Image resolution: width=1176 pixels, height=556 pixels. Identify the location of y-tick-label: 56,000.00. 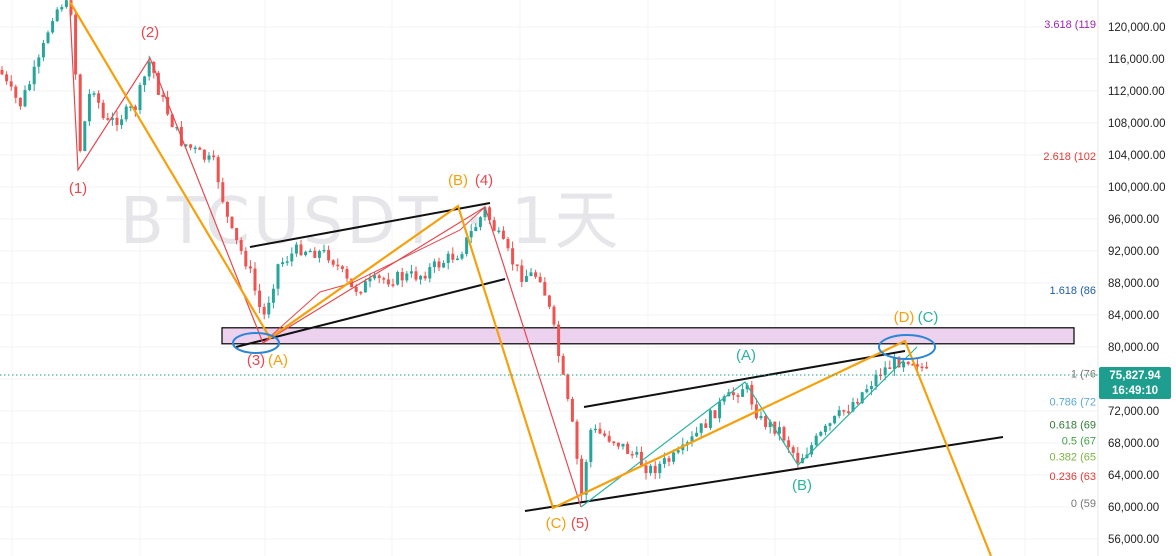
(1133, 540).